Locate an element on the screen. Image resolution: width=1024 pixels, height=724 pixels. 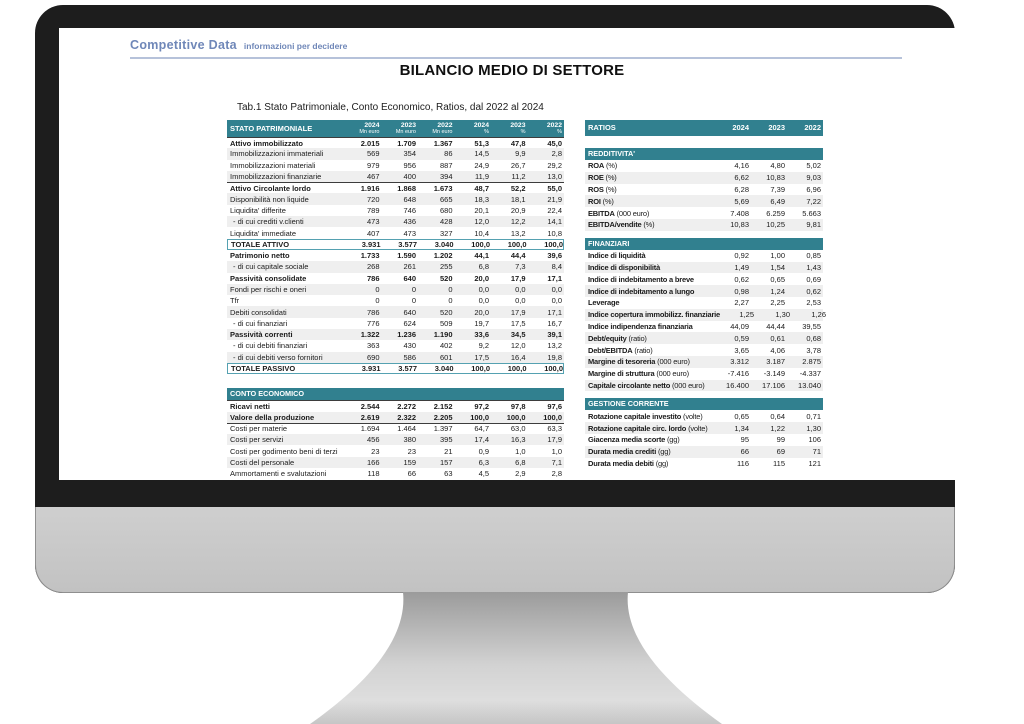
cell-value: 569 is located at coordinates (373, 154).